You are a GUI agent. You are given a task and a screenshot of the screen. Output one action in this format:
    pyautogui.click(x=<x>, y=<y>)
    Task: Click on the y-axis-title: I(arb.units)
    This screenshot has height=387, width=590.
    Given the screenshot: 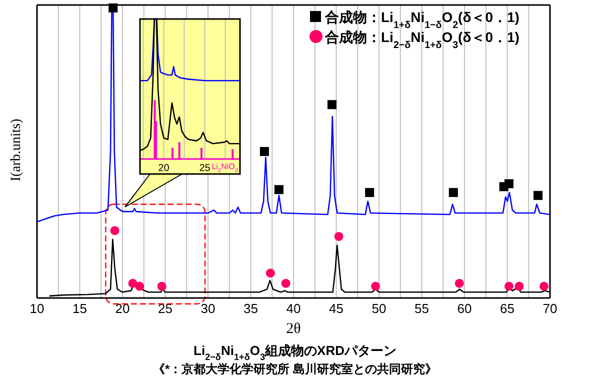 What is the action you would take?
    pyautogui.click(x=16, y=150)
    